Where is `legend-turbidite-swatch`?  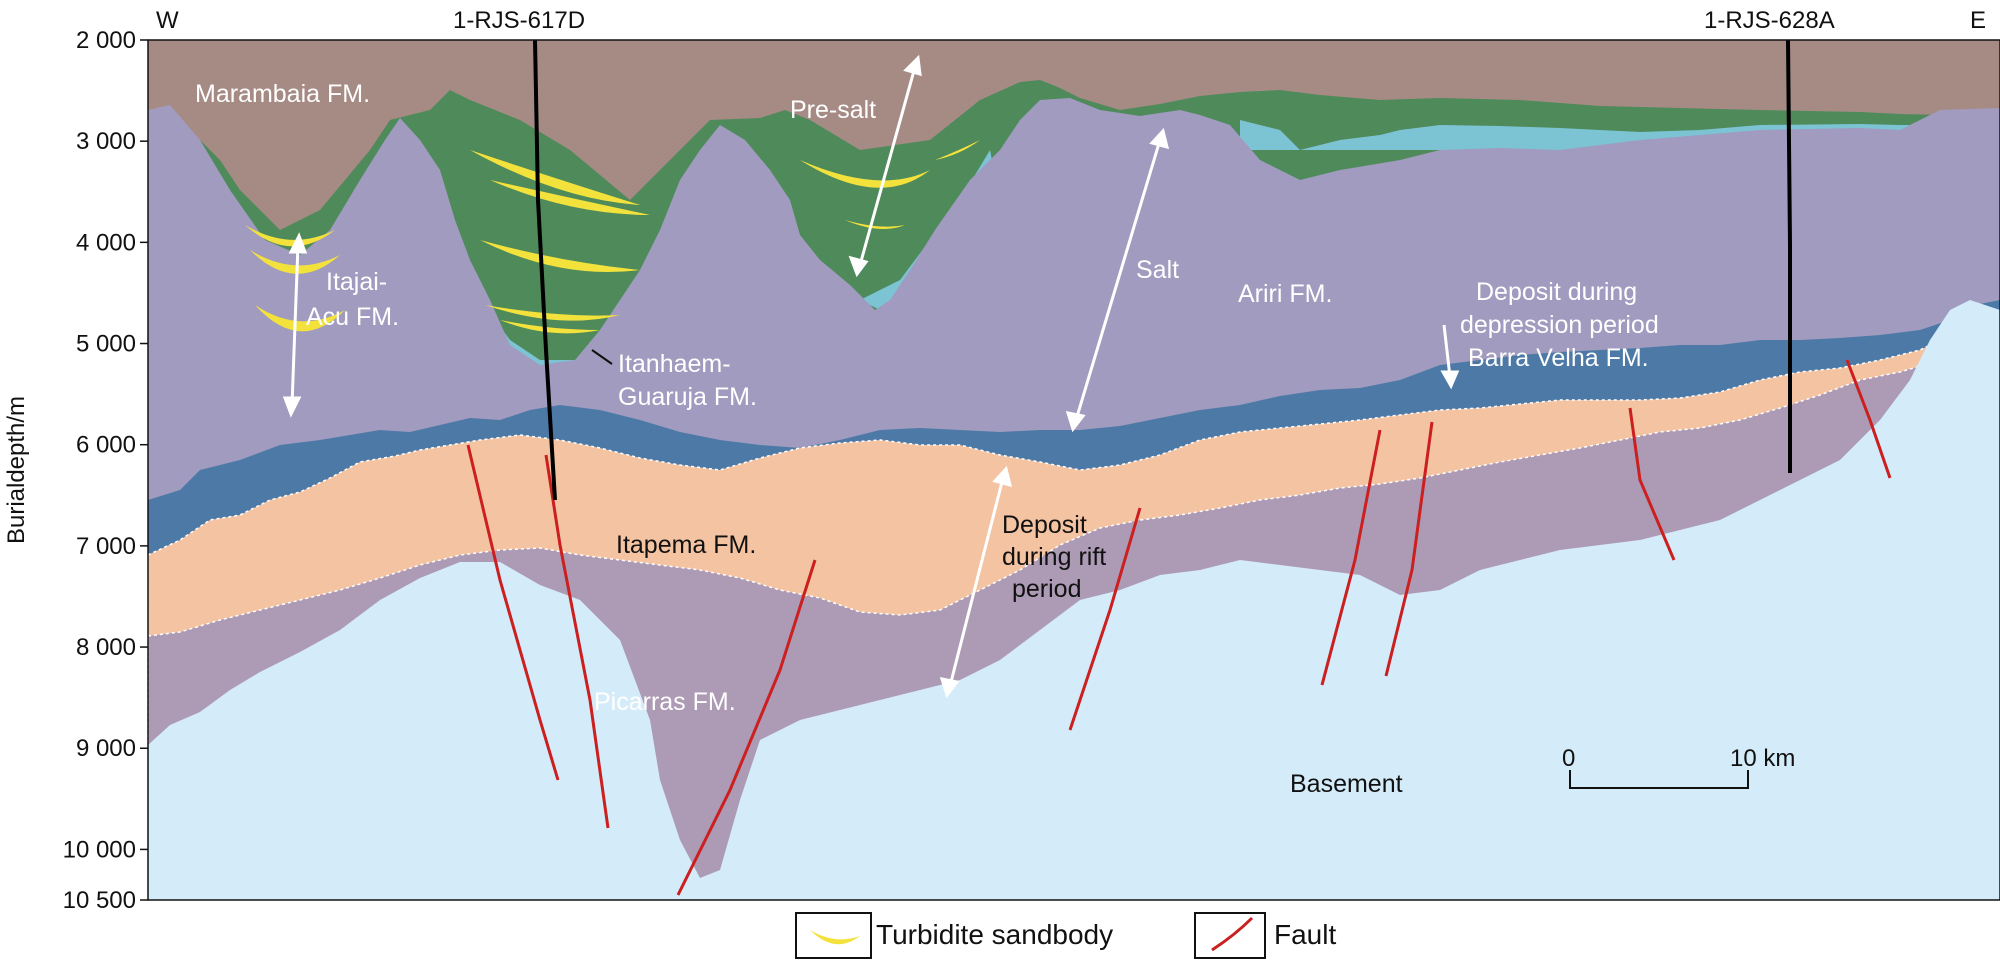 legend-turbidite-swatch is located at coordinates (833, 935).